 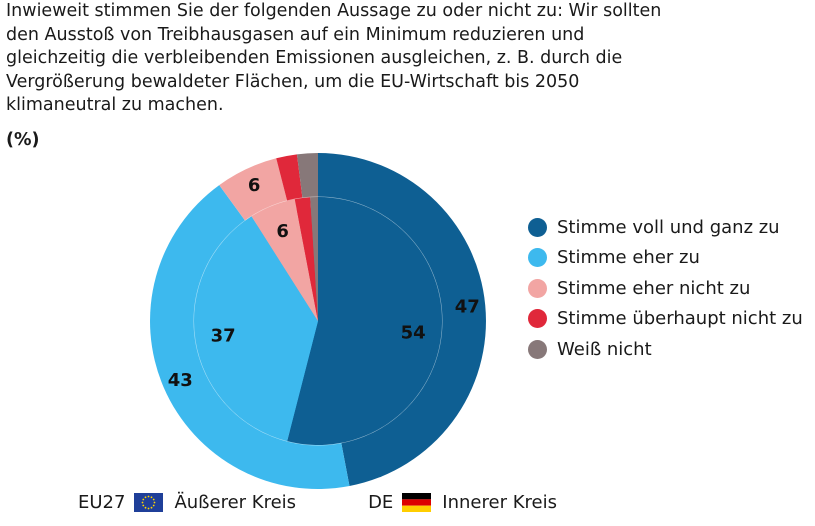 I want to click on legend-item: Stimme eher nicht zu, so click(x=665, y=288).